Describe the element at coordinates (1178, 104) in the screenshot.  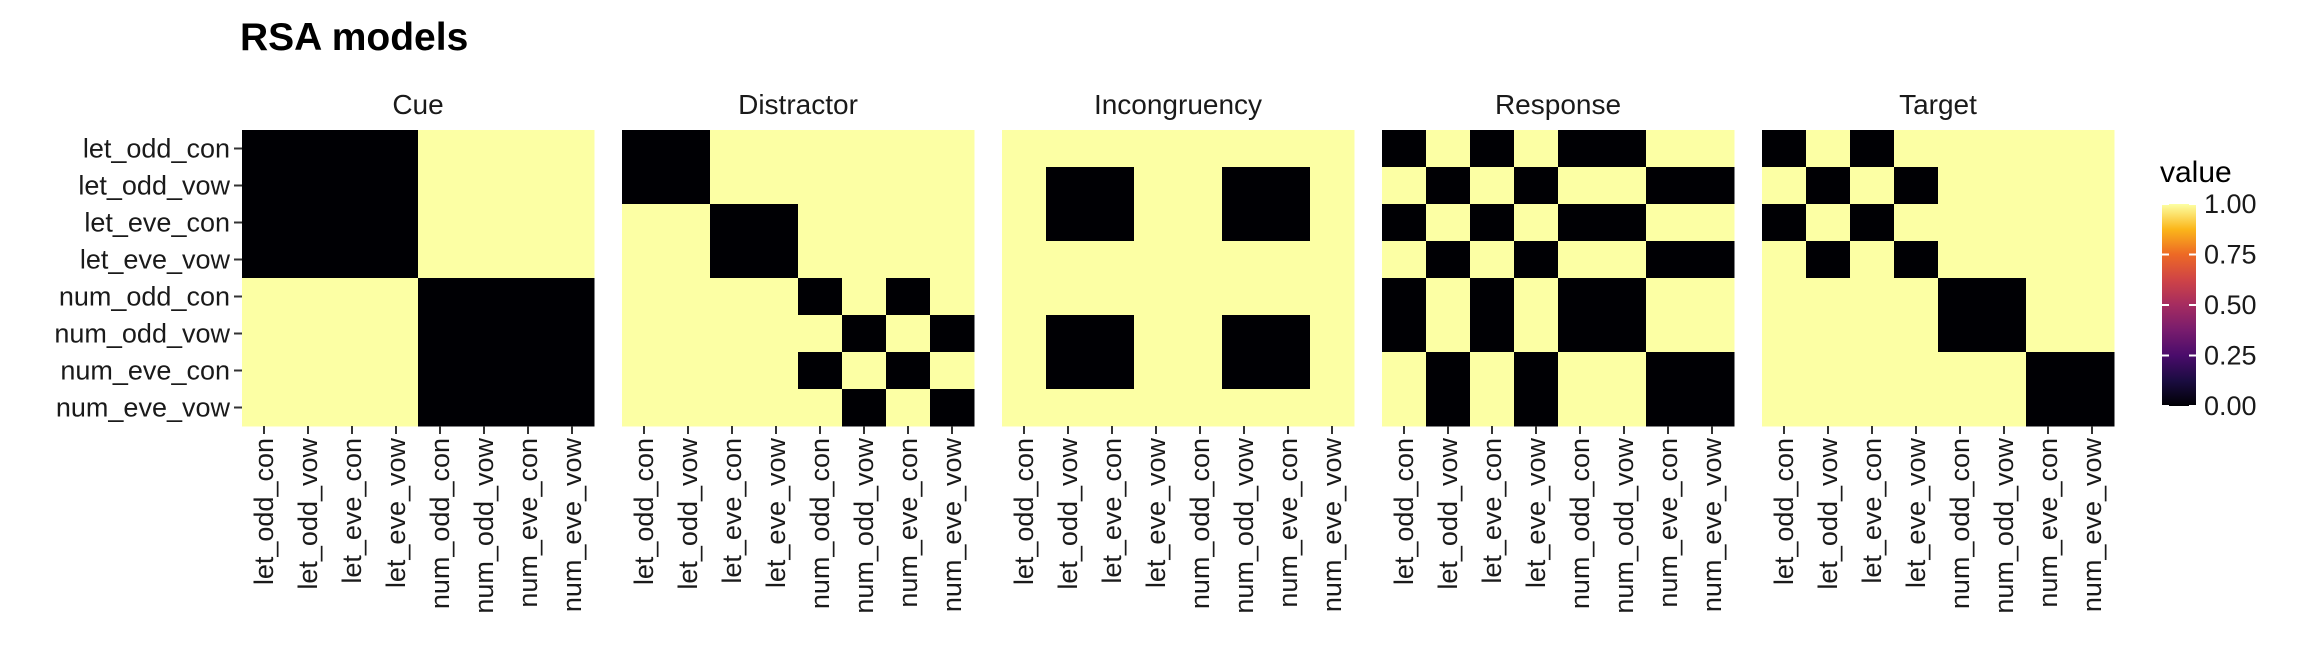
I see `facet-strip-label: Incongruency` at that location.